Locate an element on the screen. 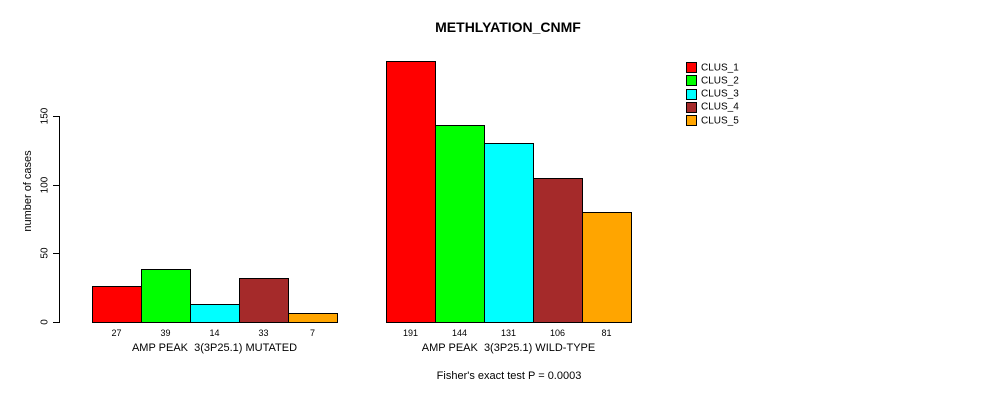 The height and width of the screenshot is (400, 990). chart-title: METHLYATION_CNMF is located at coordinates (508, 27).